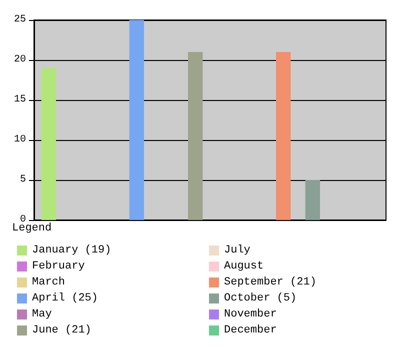 Image resolution: width=400 pixels, height=350 pixels. What do you see at coordinates (42, 314) in the screenshot?
I see `legend-label: May` at bounding box center [42, 314].